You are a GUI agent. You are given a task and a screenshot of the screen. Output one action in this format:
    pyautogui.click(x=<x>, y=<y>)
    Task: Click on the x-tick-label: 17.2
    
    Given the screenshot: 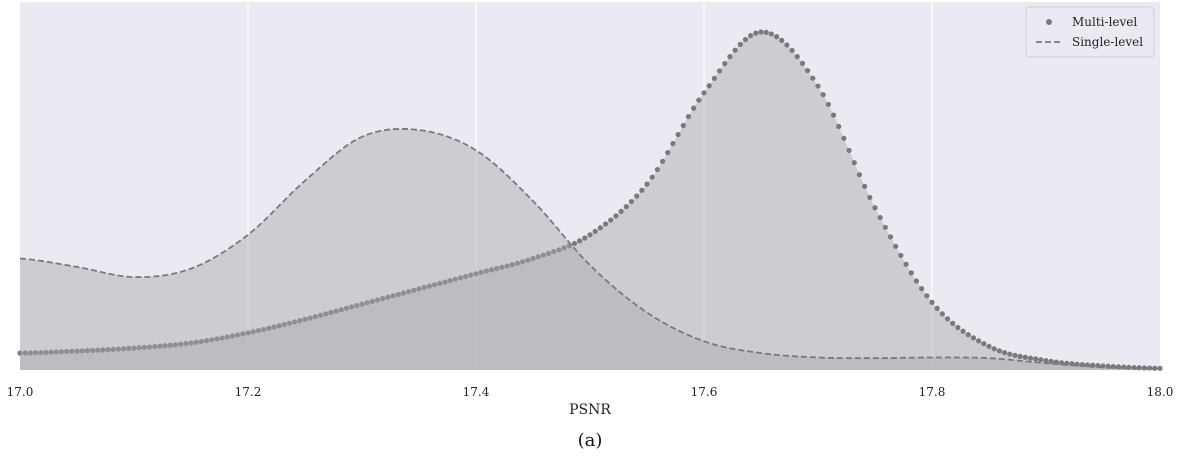 What is the action you would take?
    pyautogui.click(x=248, y=392)
    